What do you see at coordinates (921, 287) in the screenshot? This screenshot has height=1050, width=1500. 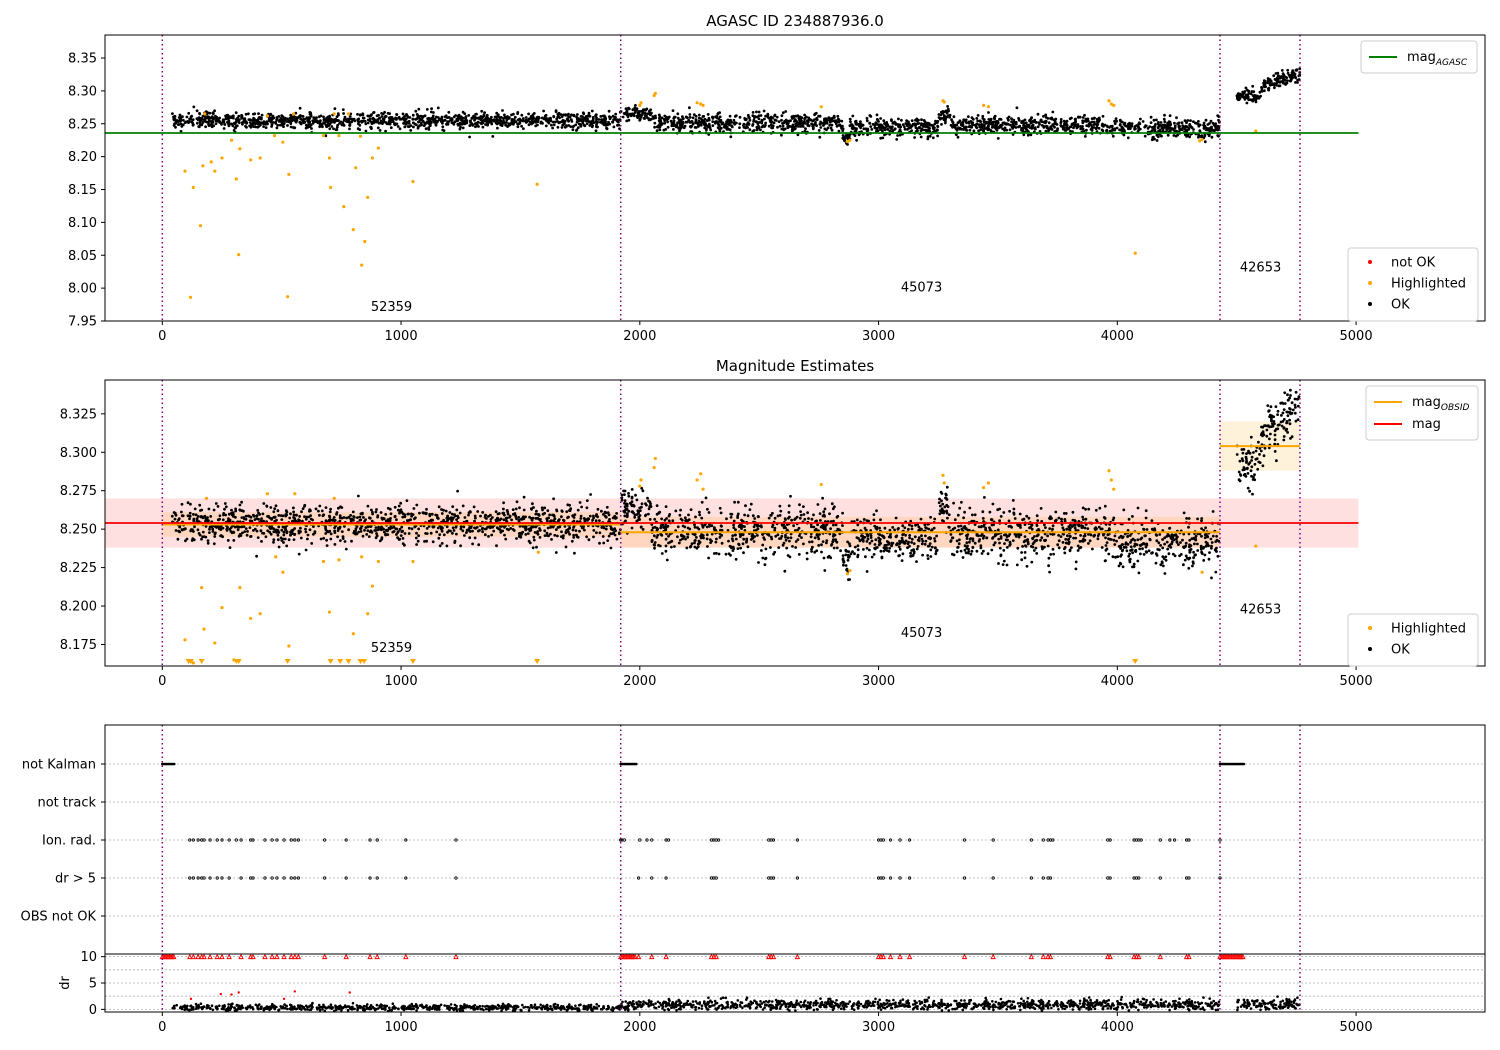 I see `obsid-label: 45073` at bounding box center [921, 287].